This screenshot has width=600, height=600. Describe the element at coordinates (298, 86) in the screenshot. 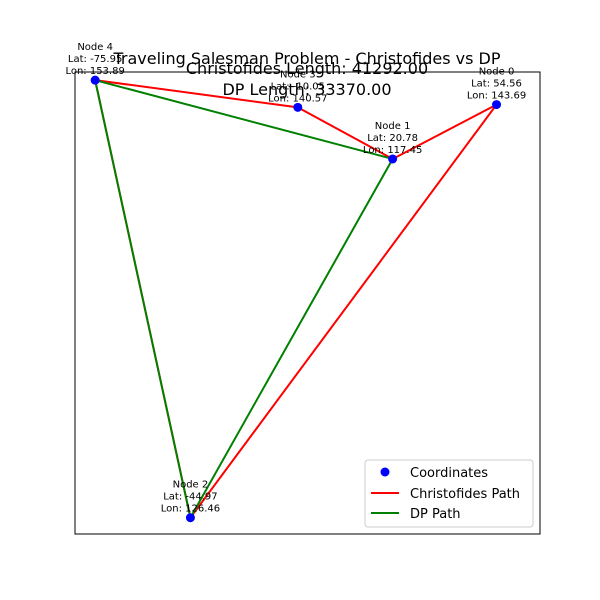

I see `node-label-3-line-1: Lat: -10.05` at that location.